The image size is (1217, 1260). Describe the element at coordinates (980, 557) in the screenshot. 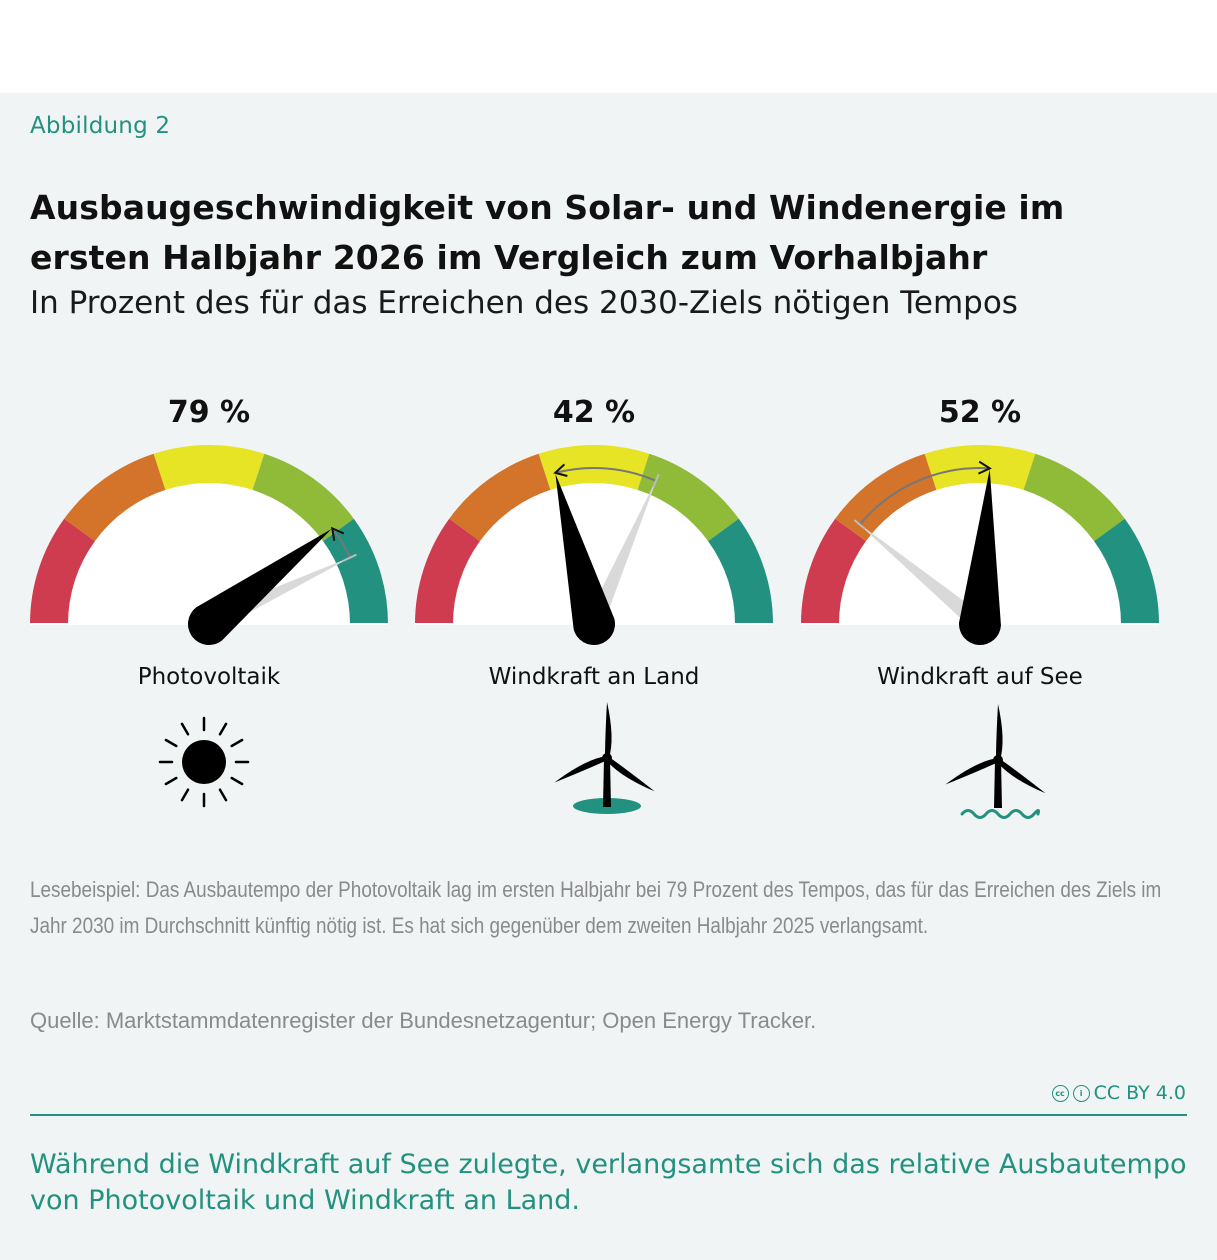

I see `current-needle-wind-sea` at that location.